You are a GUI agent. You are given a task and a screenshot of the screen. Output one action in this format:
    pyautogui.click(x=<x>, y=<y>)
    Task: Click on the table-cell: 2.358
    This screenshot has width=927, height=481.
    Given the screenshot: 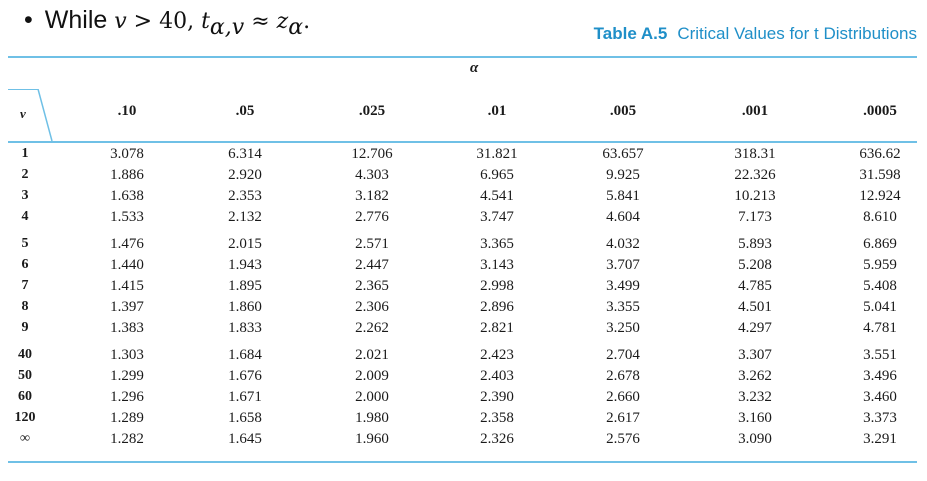 What is the action you would take?
    pyautogui.click(x=497, y=418)
    